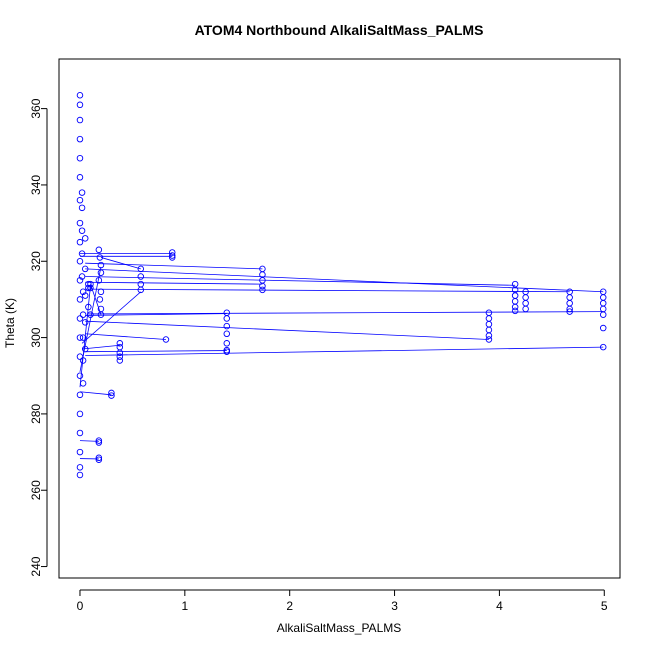 The width and height of the screenshot is (650, 650). I want to click on x-axis: 0 1 2 3 4 5, so click(342, 601).